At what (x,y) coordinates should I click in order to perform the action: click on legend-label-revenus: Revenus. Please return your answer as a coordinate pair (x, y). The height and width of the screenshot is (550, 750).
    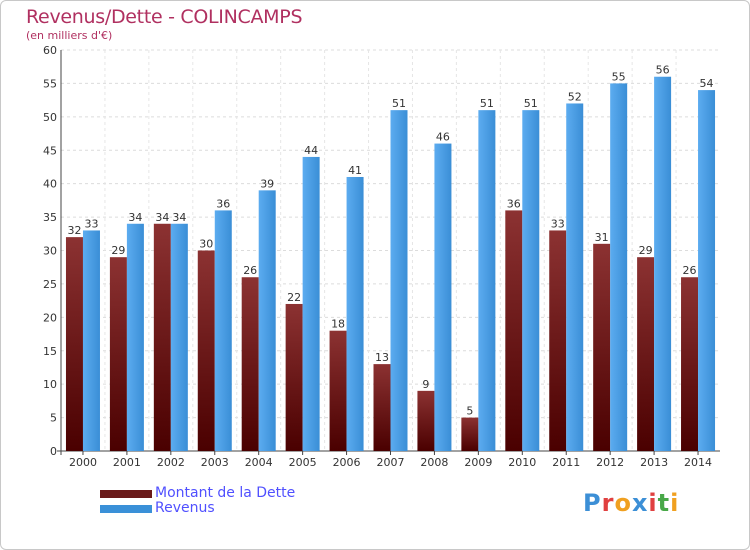
    Looking at the image, I should click on (185, 508).